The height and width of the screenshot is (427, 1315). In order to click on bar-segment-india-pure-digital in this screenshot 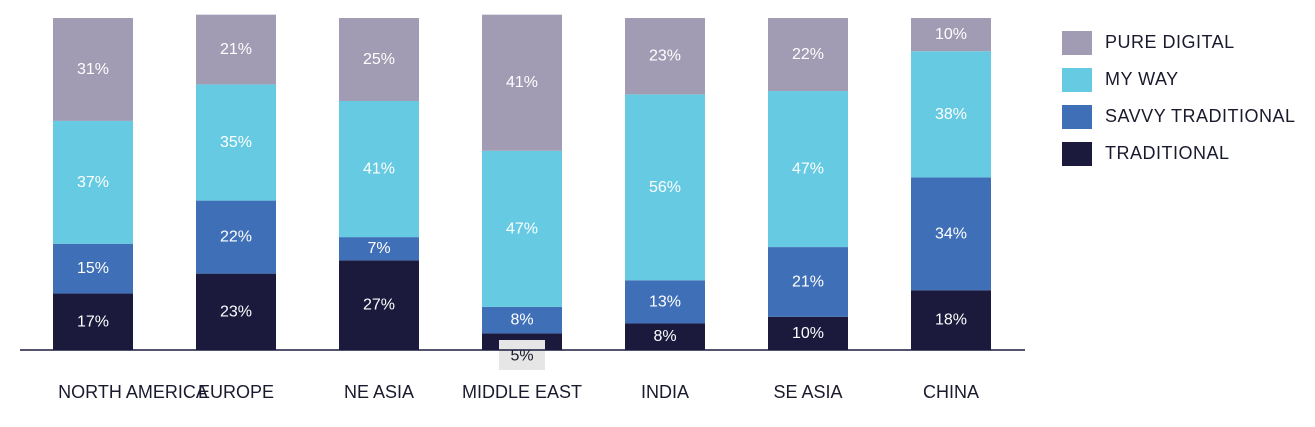, I will do `click(665, 56)`.